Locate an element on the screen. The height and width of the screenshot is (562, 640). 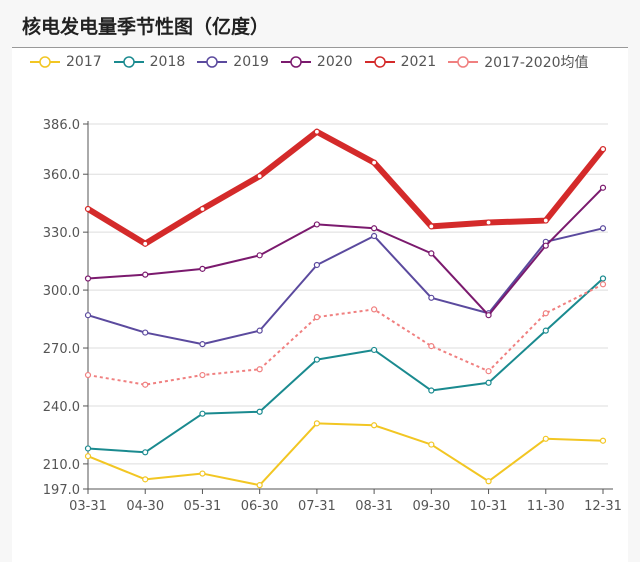
legend-item: 2017-2020均值 is located at coordinates (518, 62).